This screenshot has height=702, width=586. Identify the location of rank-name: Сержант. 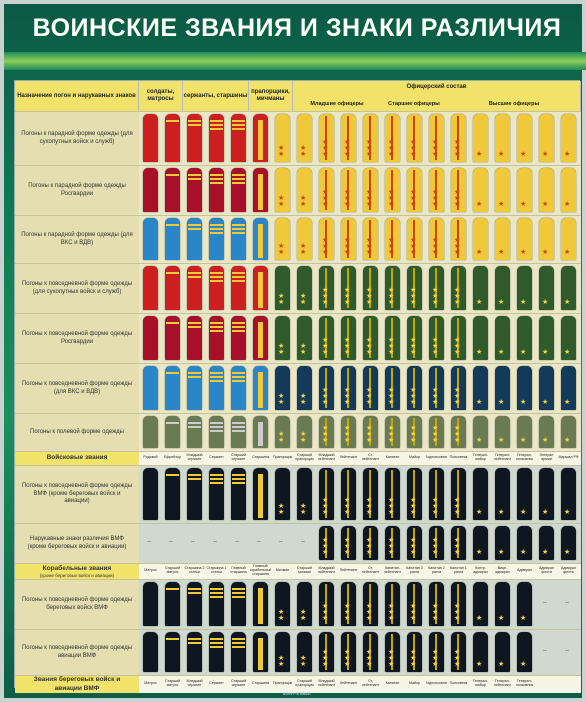
(216, 683).